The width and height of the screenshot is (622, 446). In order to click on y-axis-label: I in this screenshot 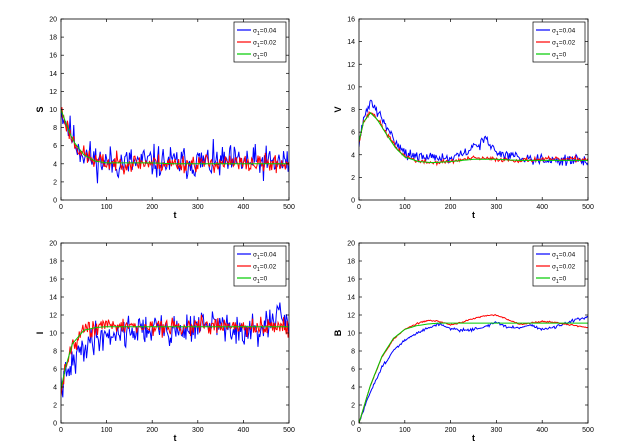, I will do `click(40, 333)`.